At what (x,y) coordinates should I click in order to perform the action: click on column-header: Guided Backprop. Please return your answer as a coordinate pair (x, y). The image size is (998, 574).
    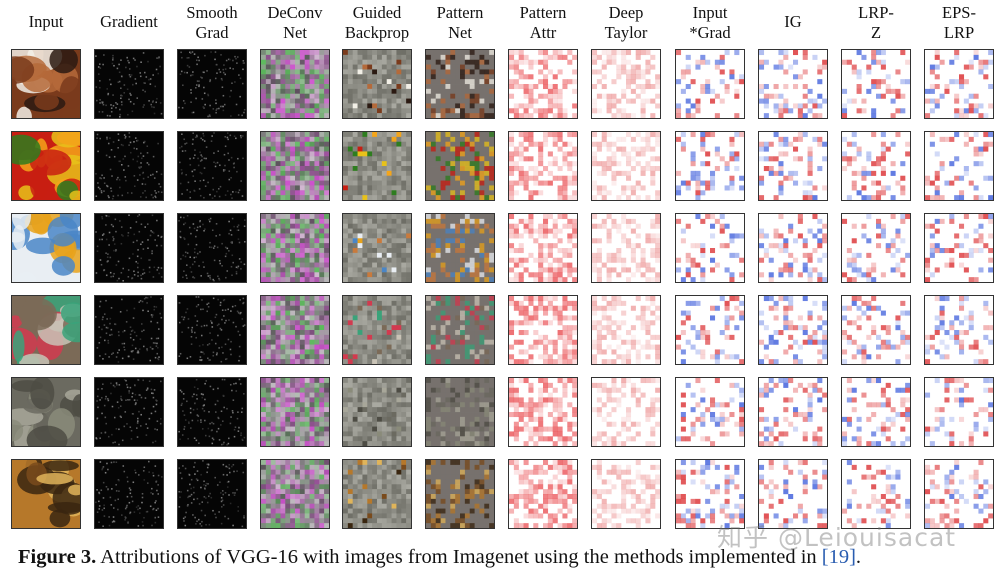
    Looking at the image, I should click on (377, 23).